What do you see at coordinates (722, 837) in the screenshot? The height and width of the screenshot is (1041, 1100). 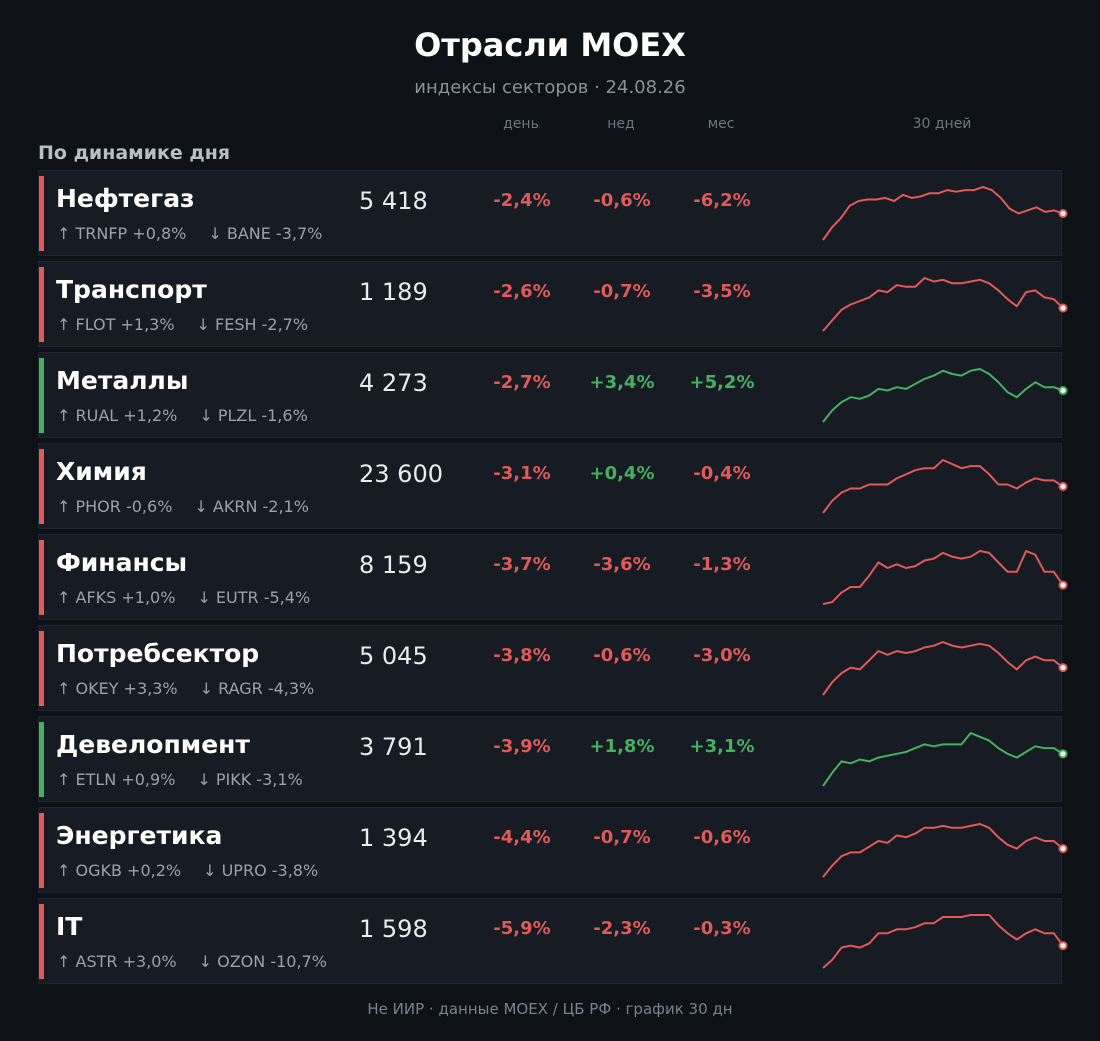 I see `change-month: -0,6%` at bounding box center [722, 837].